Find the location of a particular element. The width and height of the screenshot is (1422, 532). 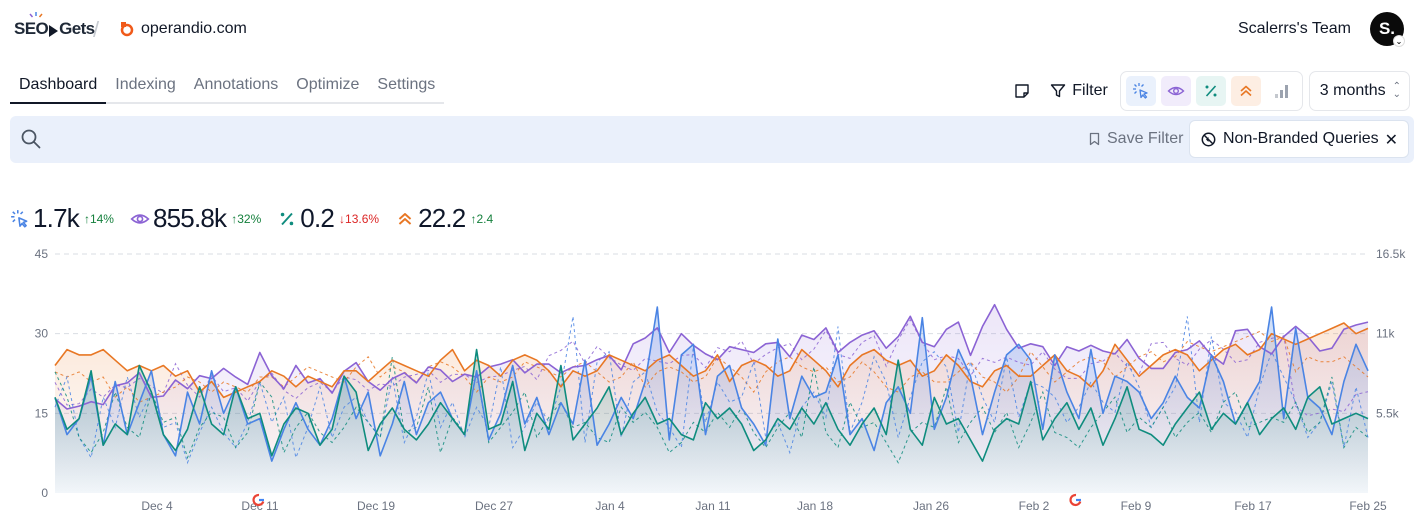

stat-position-change: ↑2.4 is located at coordinates (482, 218).